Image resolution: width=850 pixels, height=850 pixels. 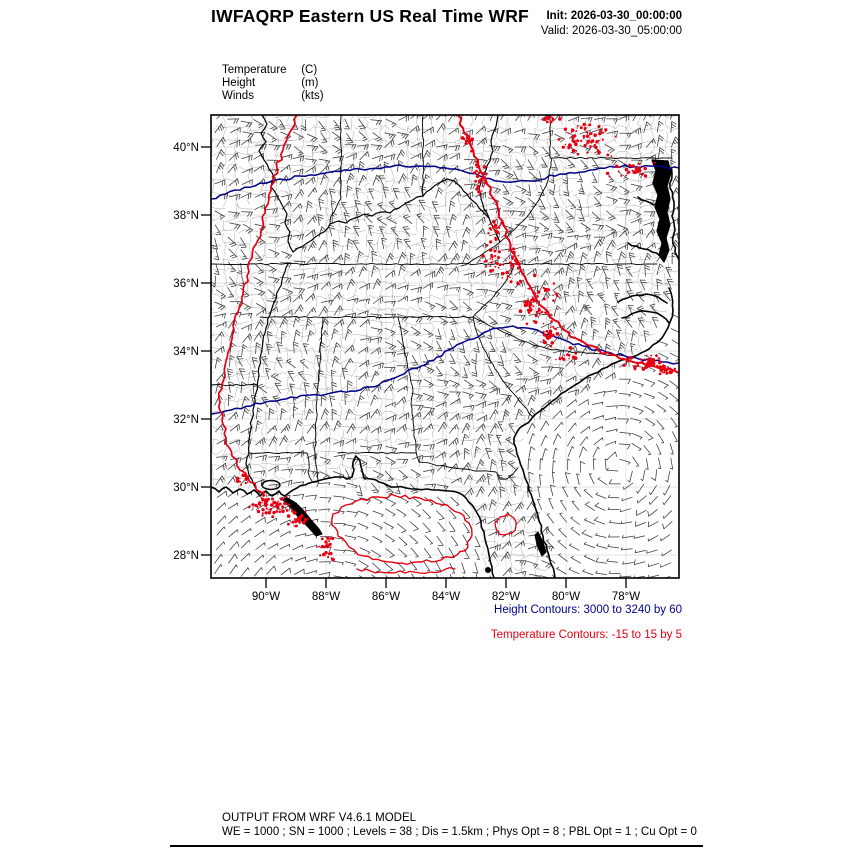 I want to click on figure-title: IWFAQRP Eastern US Real Time WRF, so click(x=370, y=16).